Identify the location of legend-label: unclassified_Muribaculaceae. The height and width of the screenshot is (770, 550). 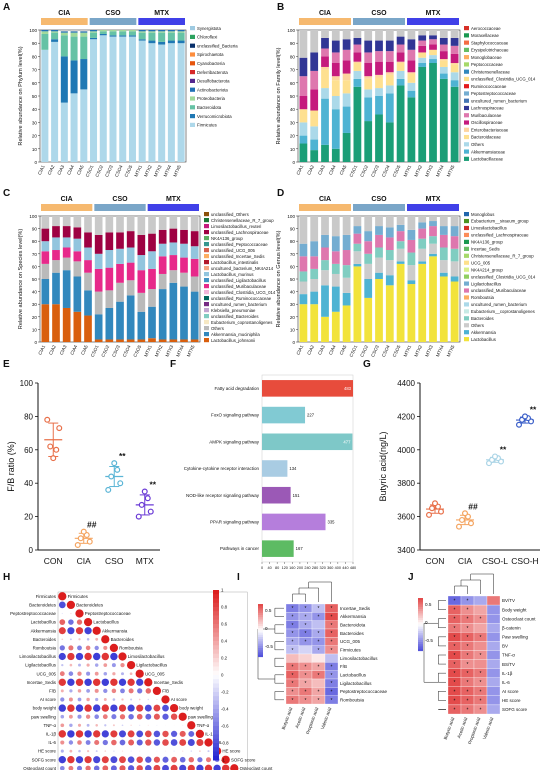
(239, 286).